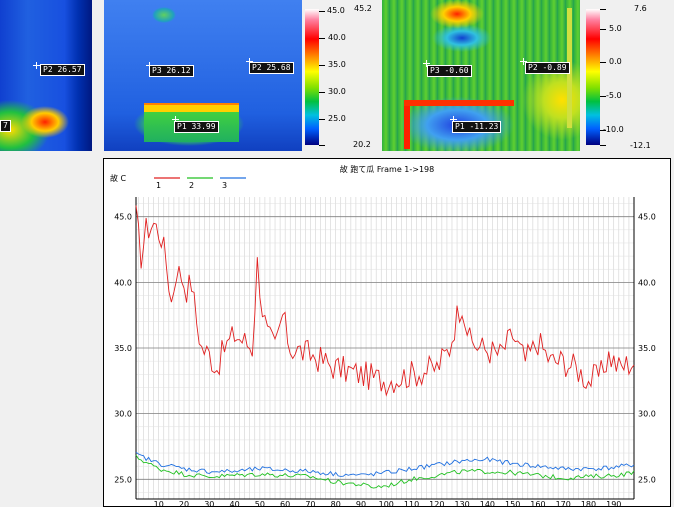  Describe the element at coordinates (336, 503) in the screenshot. I see `x-tick-label: 80` at that location.